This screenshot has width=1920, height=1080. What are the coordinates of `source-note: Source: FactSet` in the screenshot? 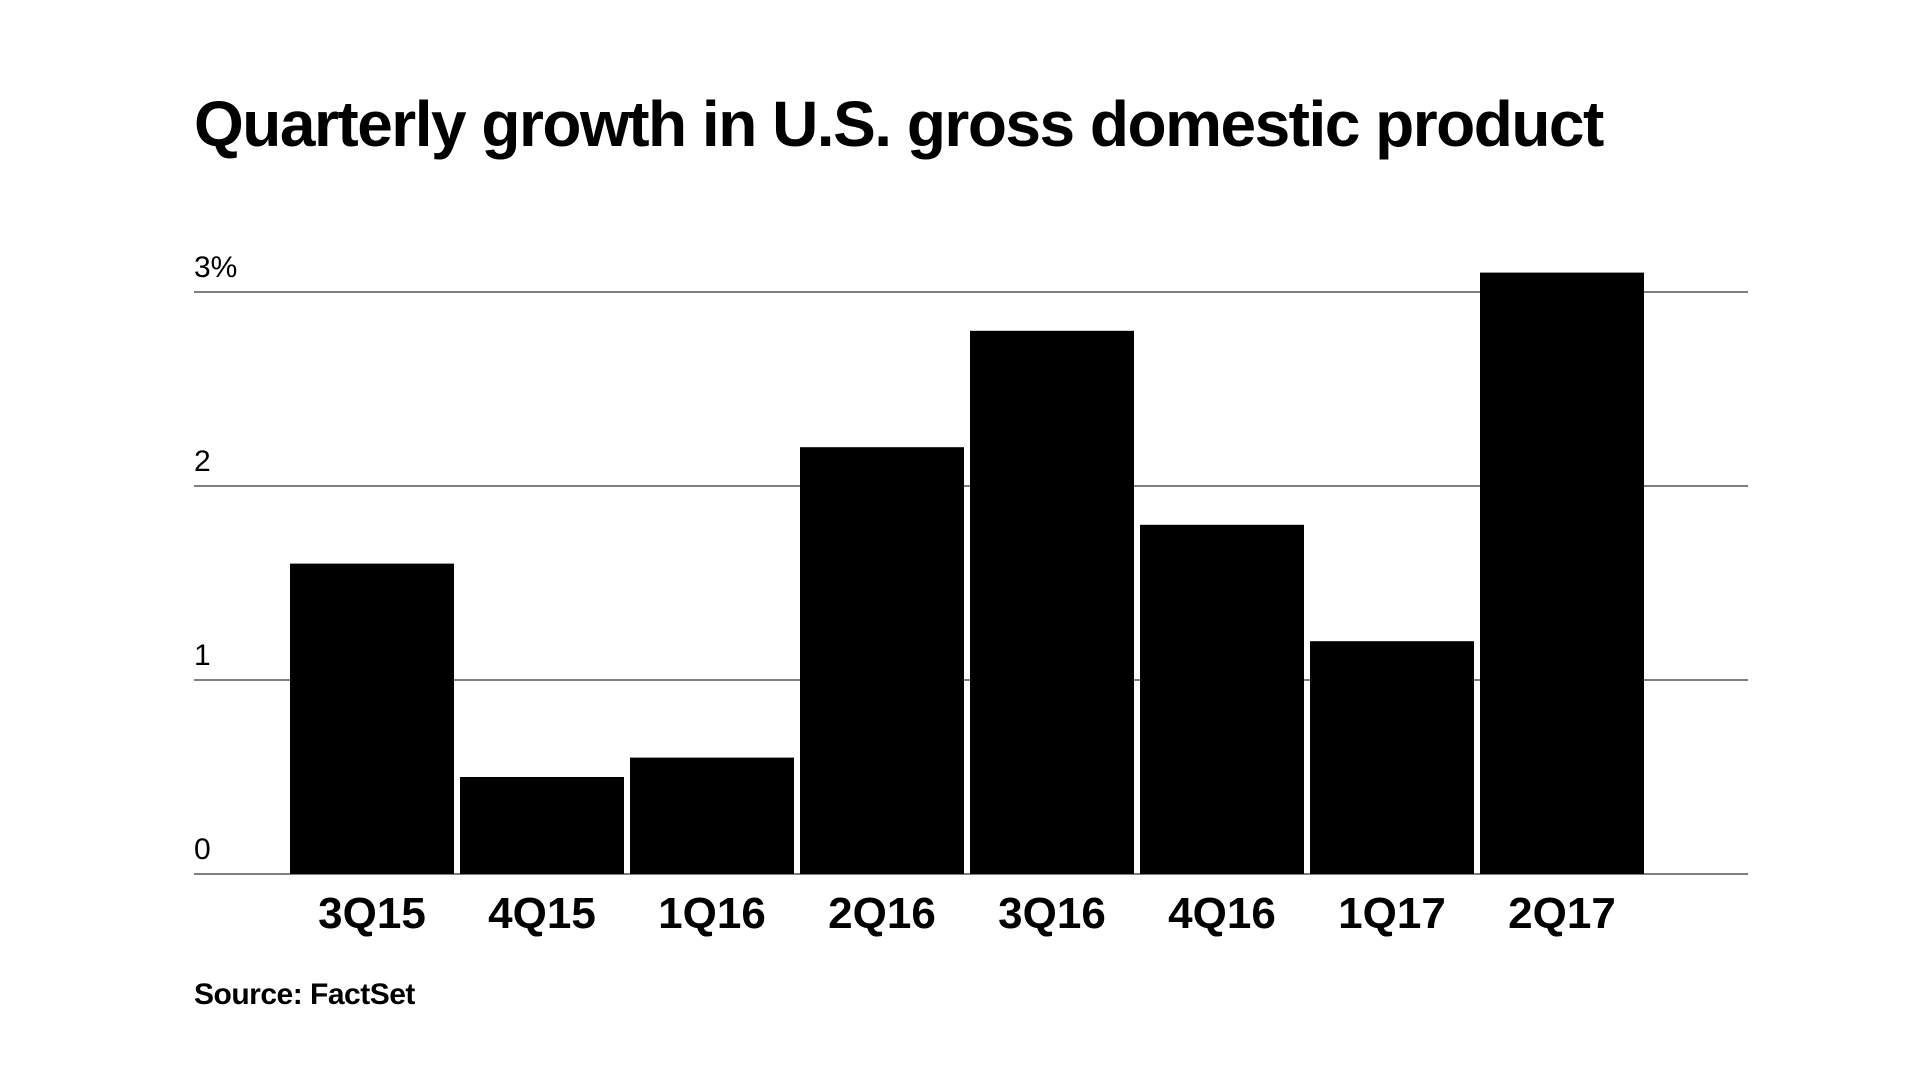 It's located at (304, 994).